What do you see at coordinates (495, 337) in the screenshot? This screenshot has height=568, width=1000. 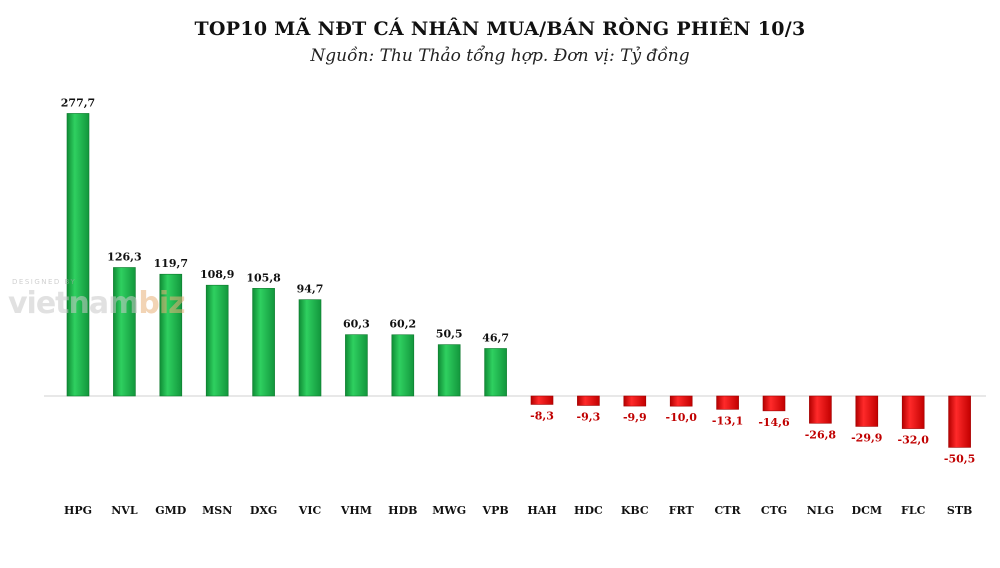 I see `data-label-vpb: 46,7` at bounding box center [495, 337].